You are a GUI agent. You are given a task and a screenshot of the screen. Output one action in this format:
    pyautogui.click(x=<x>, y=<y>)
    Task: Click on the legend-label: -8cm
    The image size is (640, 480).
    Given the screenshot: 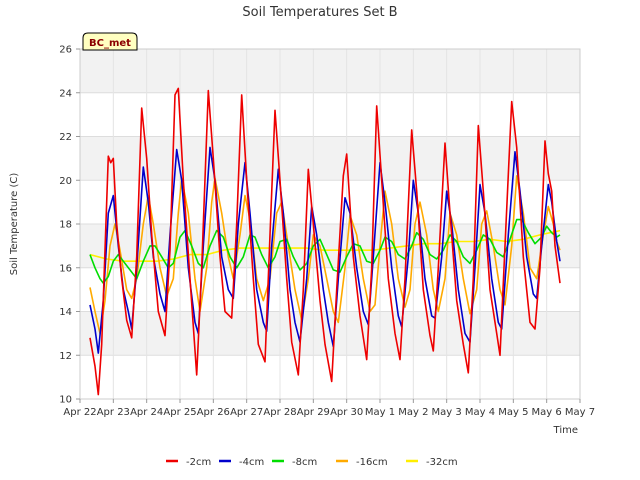 What is the action you would take?
    pyautogui.click(x=304, y=462)
    